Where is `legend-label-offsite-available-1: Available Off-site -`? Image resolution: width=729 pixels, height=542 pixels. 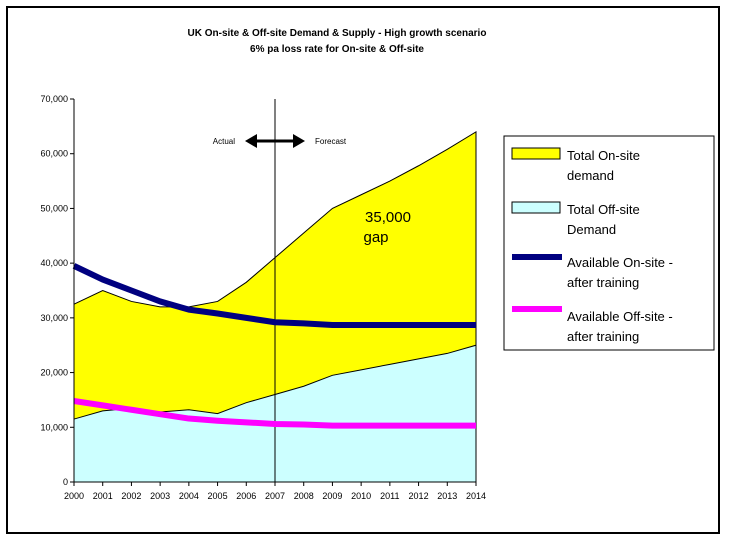 legend-label-offsite-available-1: Available Off-site - is located at coordinates (620, 316).